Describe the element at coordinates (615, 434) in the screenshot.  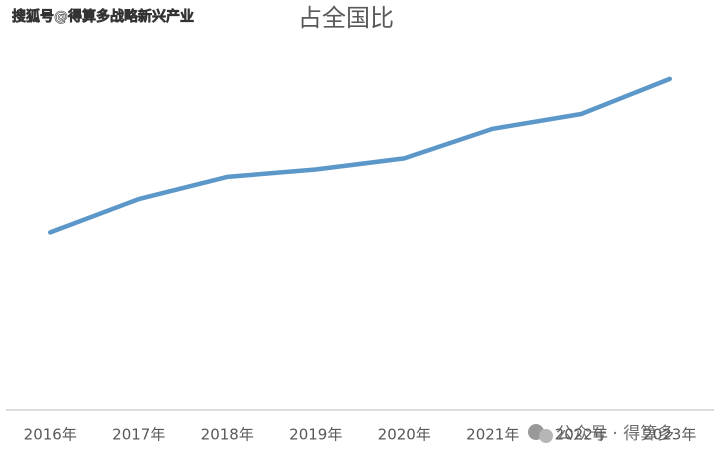
I see `watermark: 公众号 · 得算多` at that location.